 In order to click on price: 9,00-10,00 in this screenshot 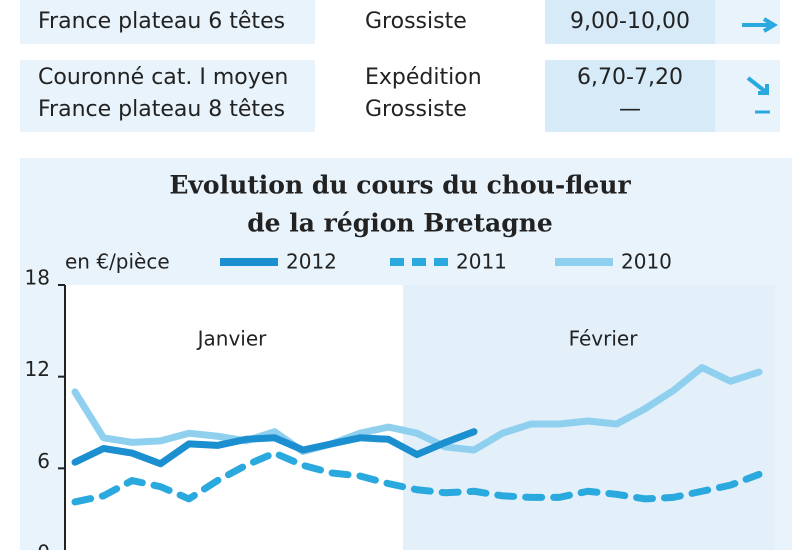, I will do `click(630, 21)`.